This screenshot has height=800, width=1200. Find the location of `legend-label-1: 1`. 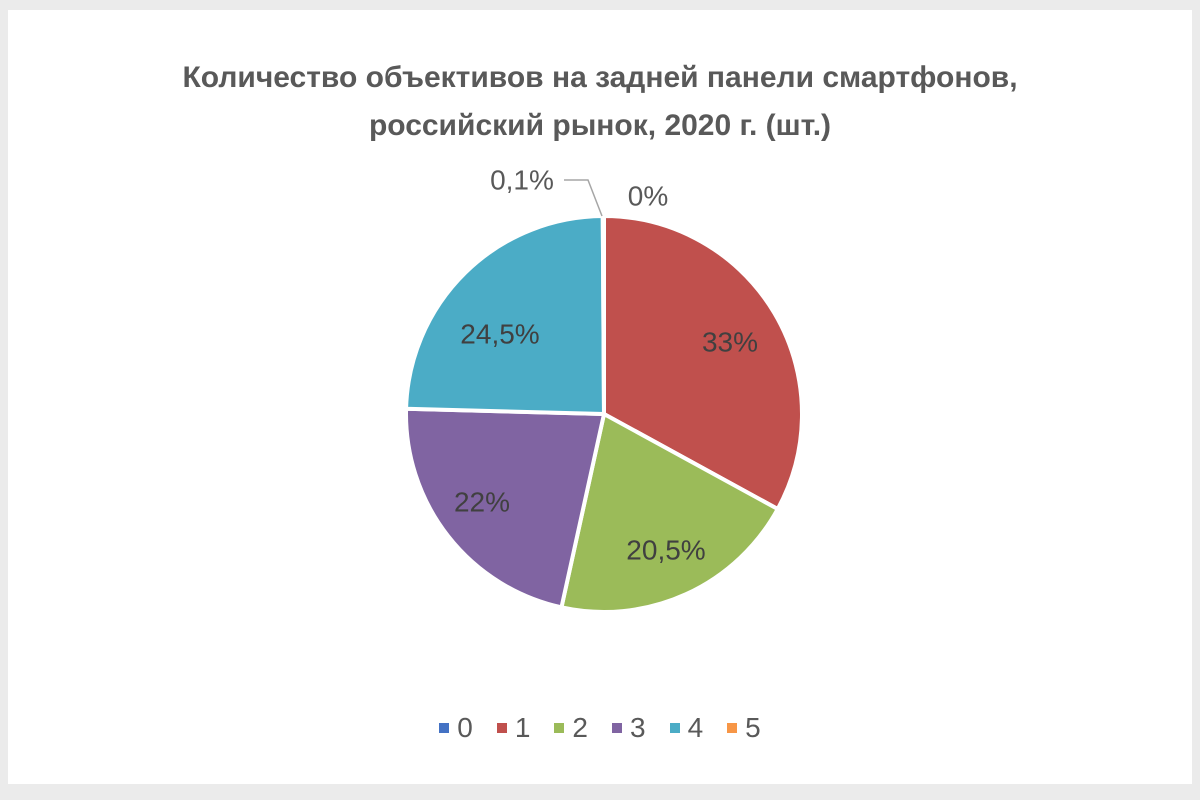

legend-label-1: 1 is located at coordinates (522, 727).